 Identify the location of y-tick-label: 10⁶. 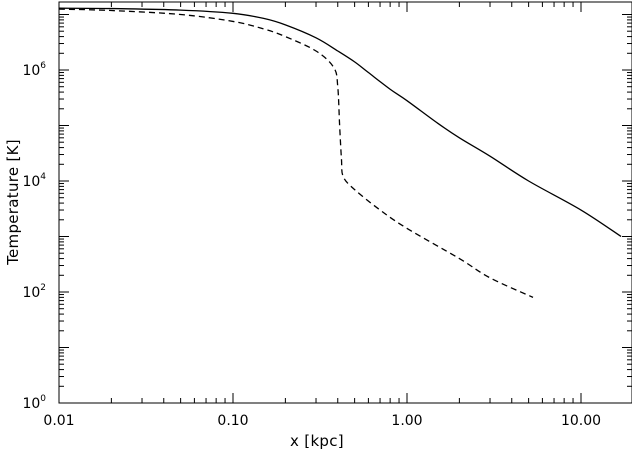
(34, 70).